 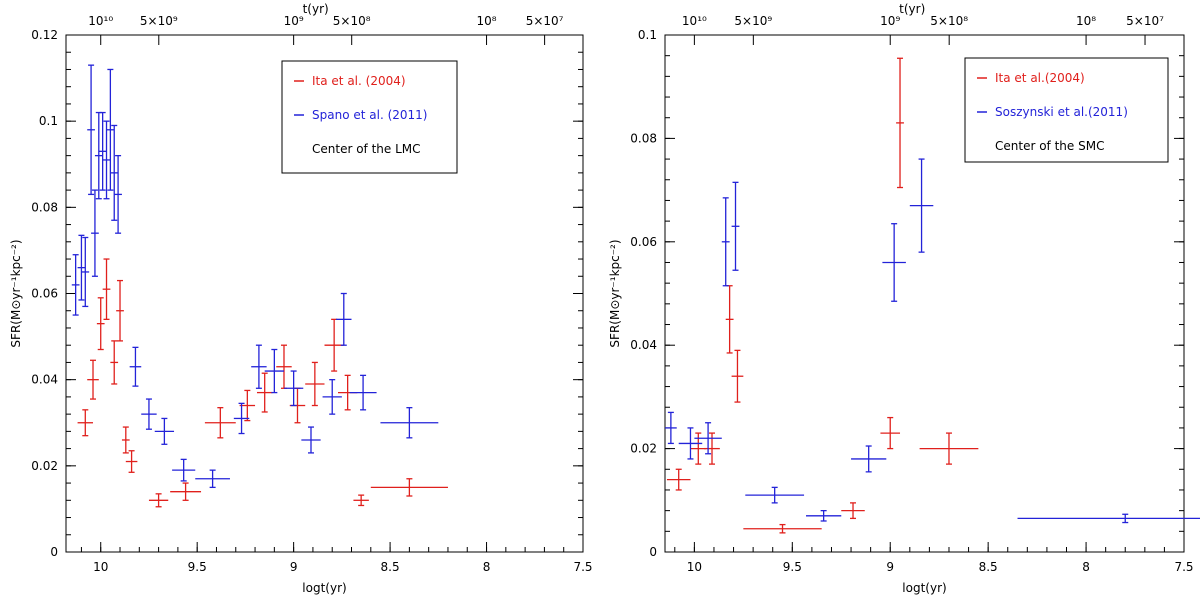 I want to click on lmc-x-tick-label: 9.5, so click(x=197, y=567).